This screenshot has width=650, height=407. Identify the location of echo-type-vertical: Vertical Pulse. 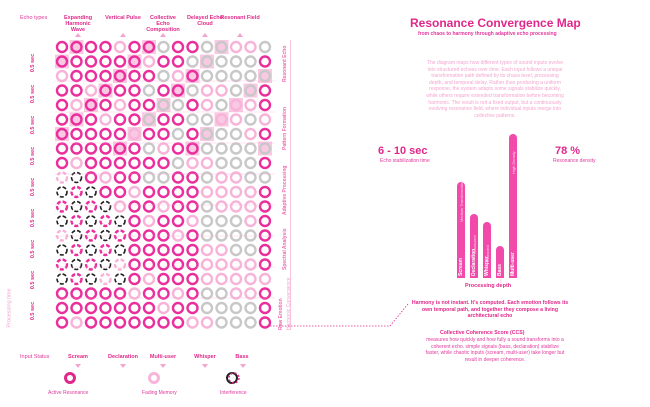
(123, 18).